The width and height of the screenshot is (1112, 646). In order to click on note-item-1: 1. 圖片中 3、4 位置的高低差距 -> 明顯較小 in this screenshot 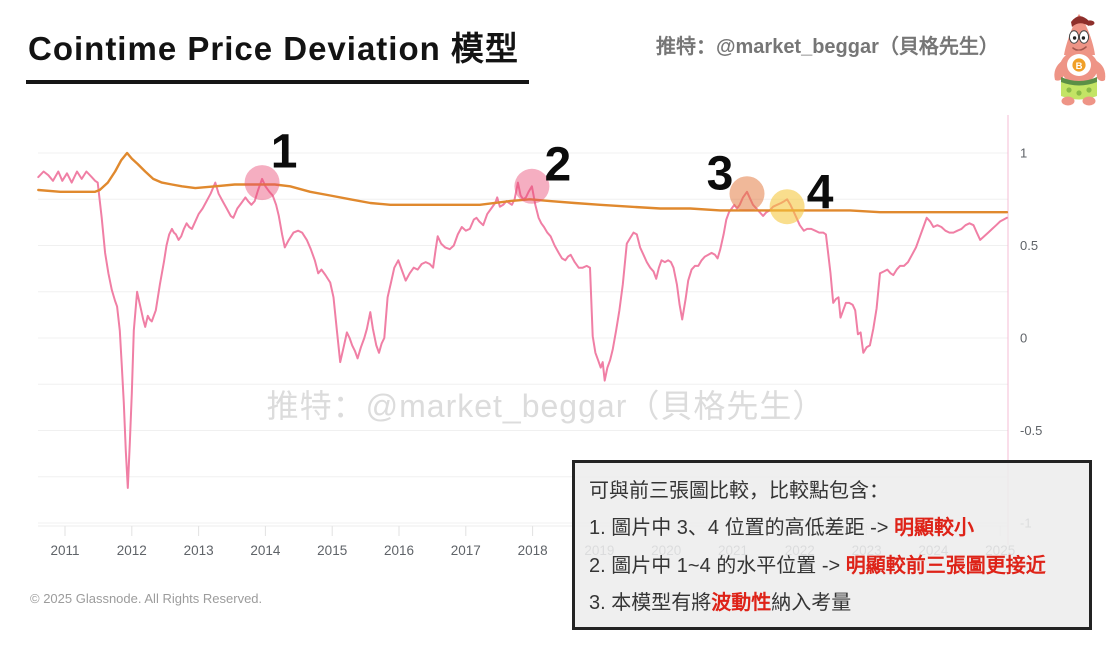, I will do `click(832, 525)`.